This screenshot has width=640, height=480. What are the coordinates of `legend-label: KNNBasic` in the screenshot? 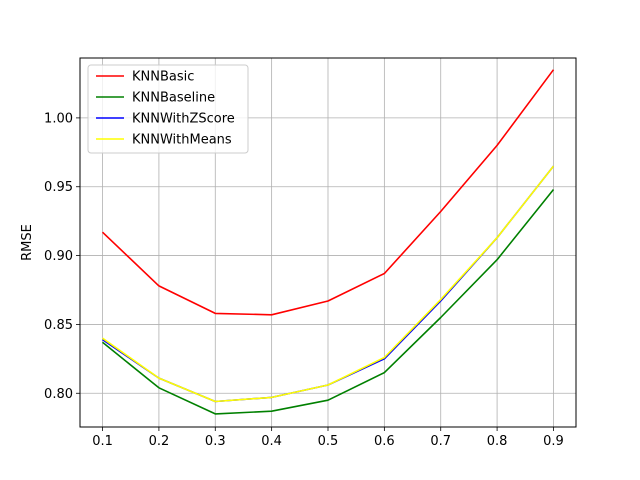 It's located at (163, 77).